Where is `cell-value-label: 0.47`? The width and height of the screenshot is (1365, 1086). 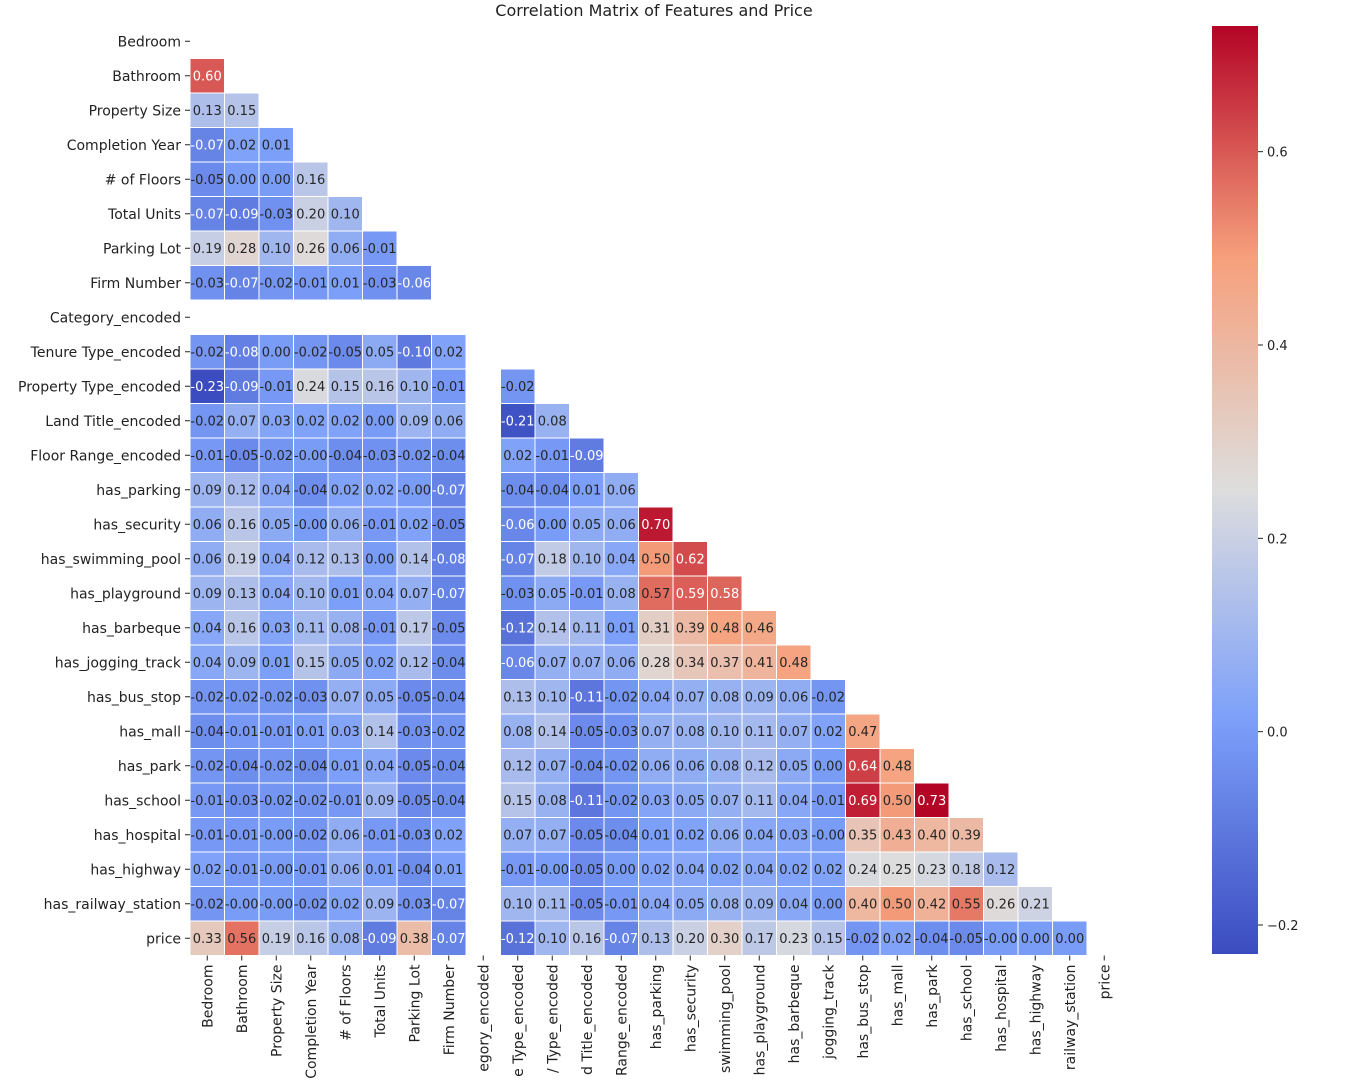 cell-value-label: 0.47 is located at coordinates (862, 732).